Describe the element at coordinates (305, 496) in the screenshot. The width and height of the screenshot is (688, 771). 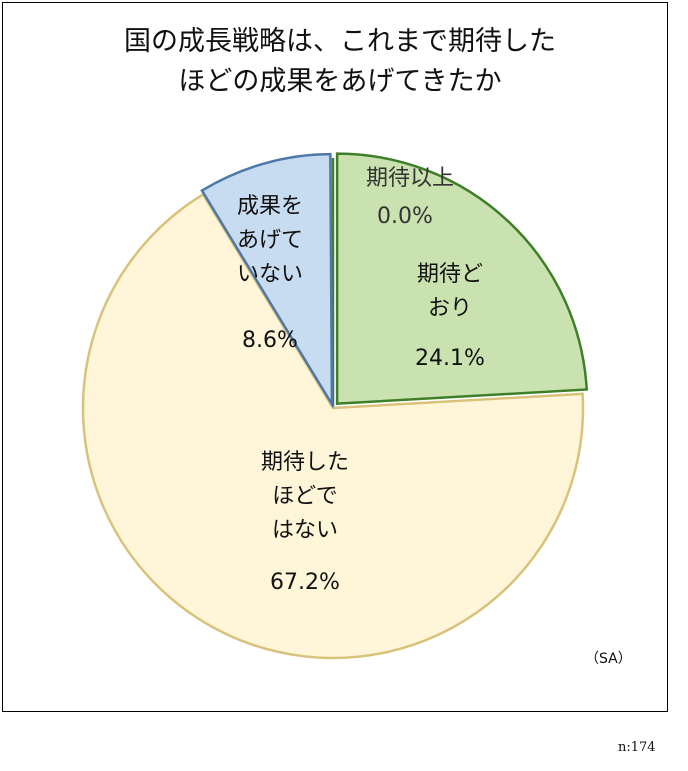
I see `slice-label: 期待した ほどで はない` at that location.